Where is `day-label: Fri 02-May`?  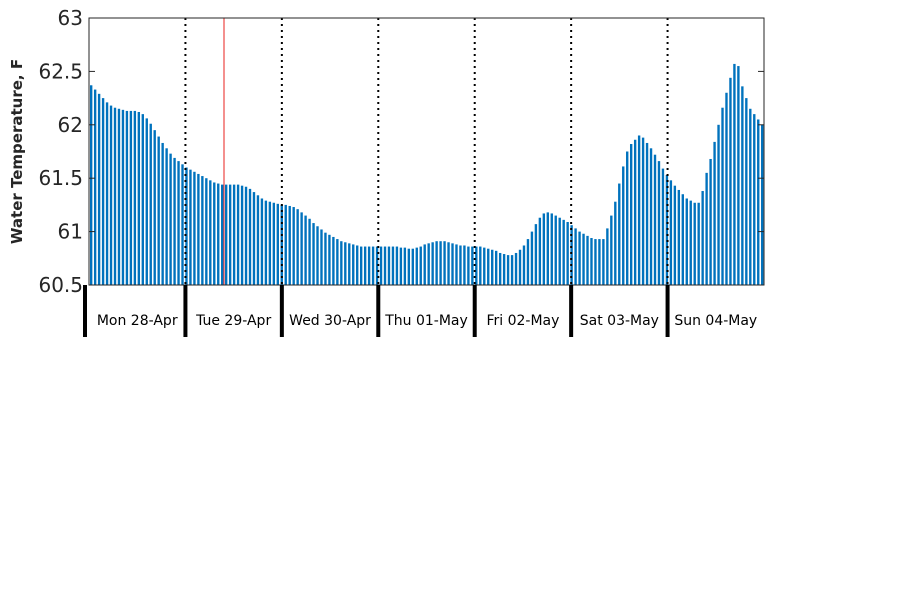 day-label: Fri 02-May is located at coordinates (522, 321).